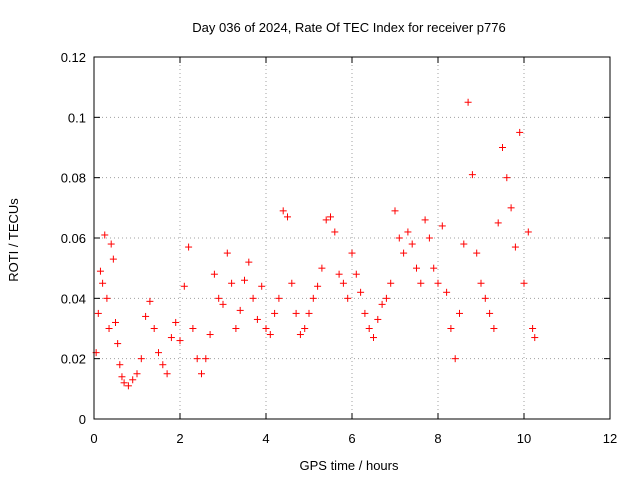  Describe the element at coordinates (349, 465) in the screenshot. I see `x-axis-label: GPS time / hours` at that location.